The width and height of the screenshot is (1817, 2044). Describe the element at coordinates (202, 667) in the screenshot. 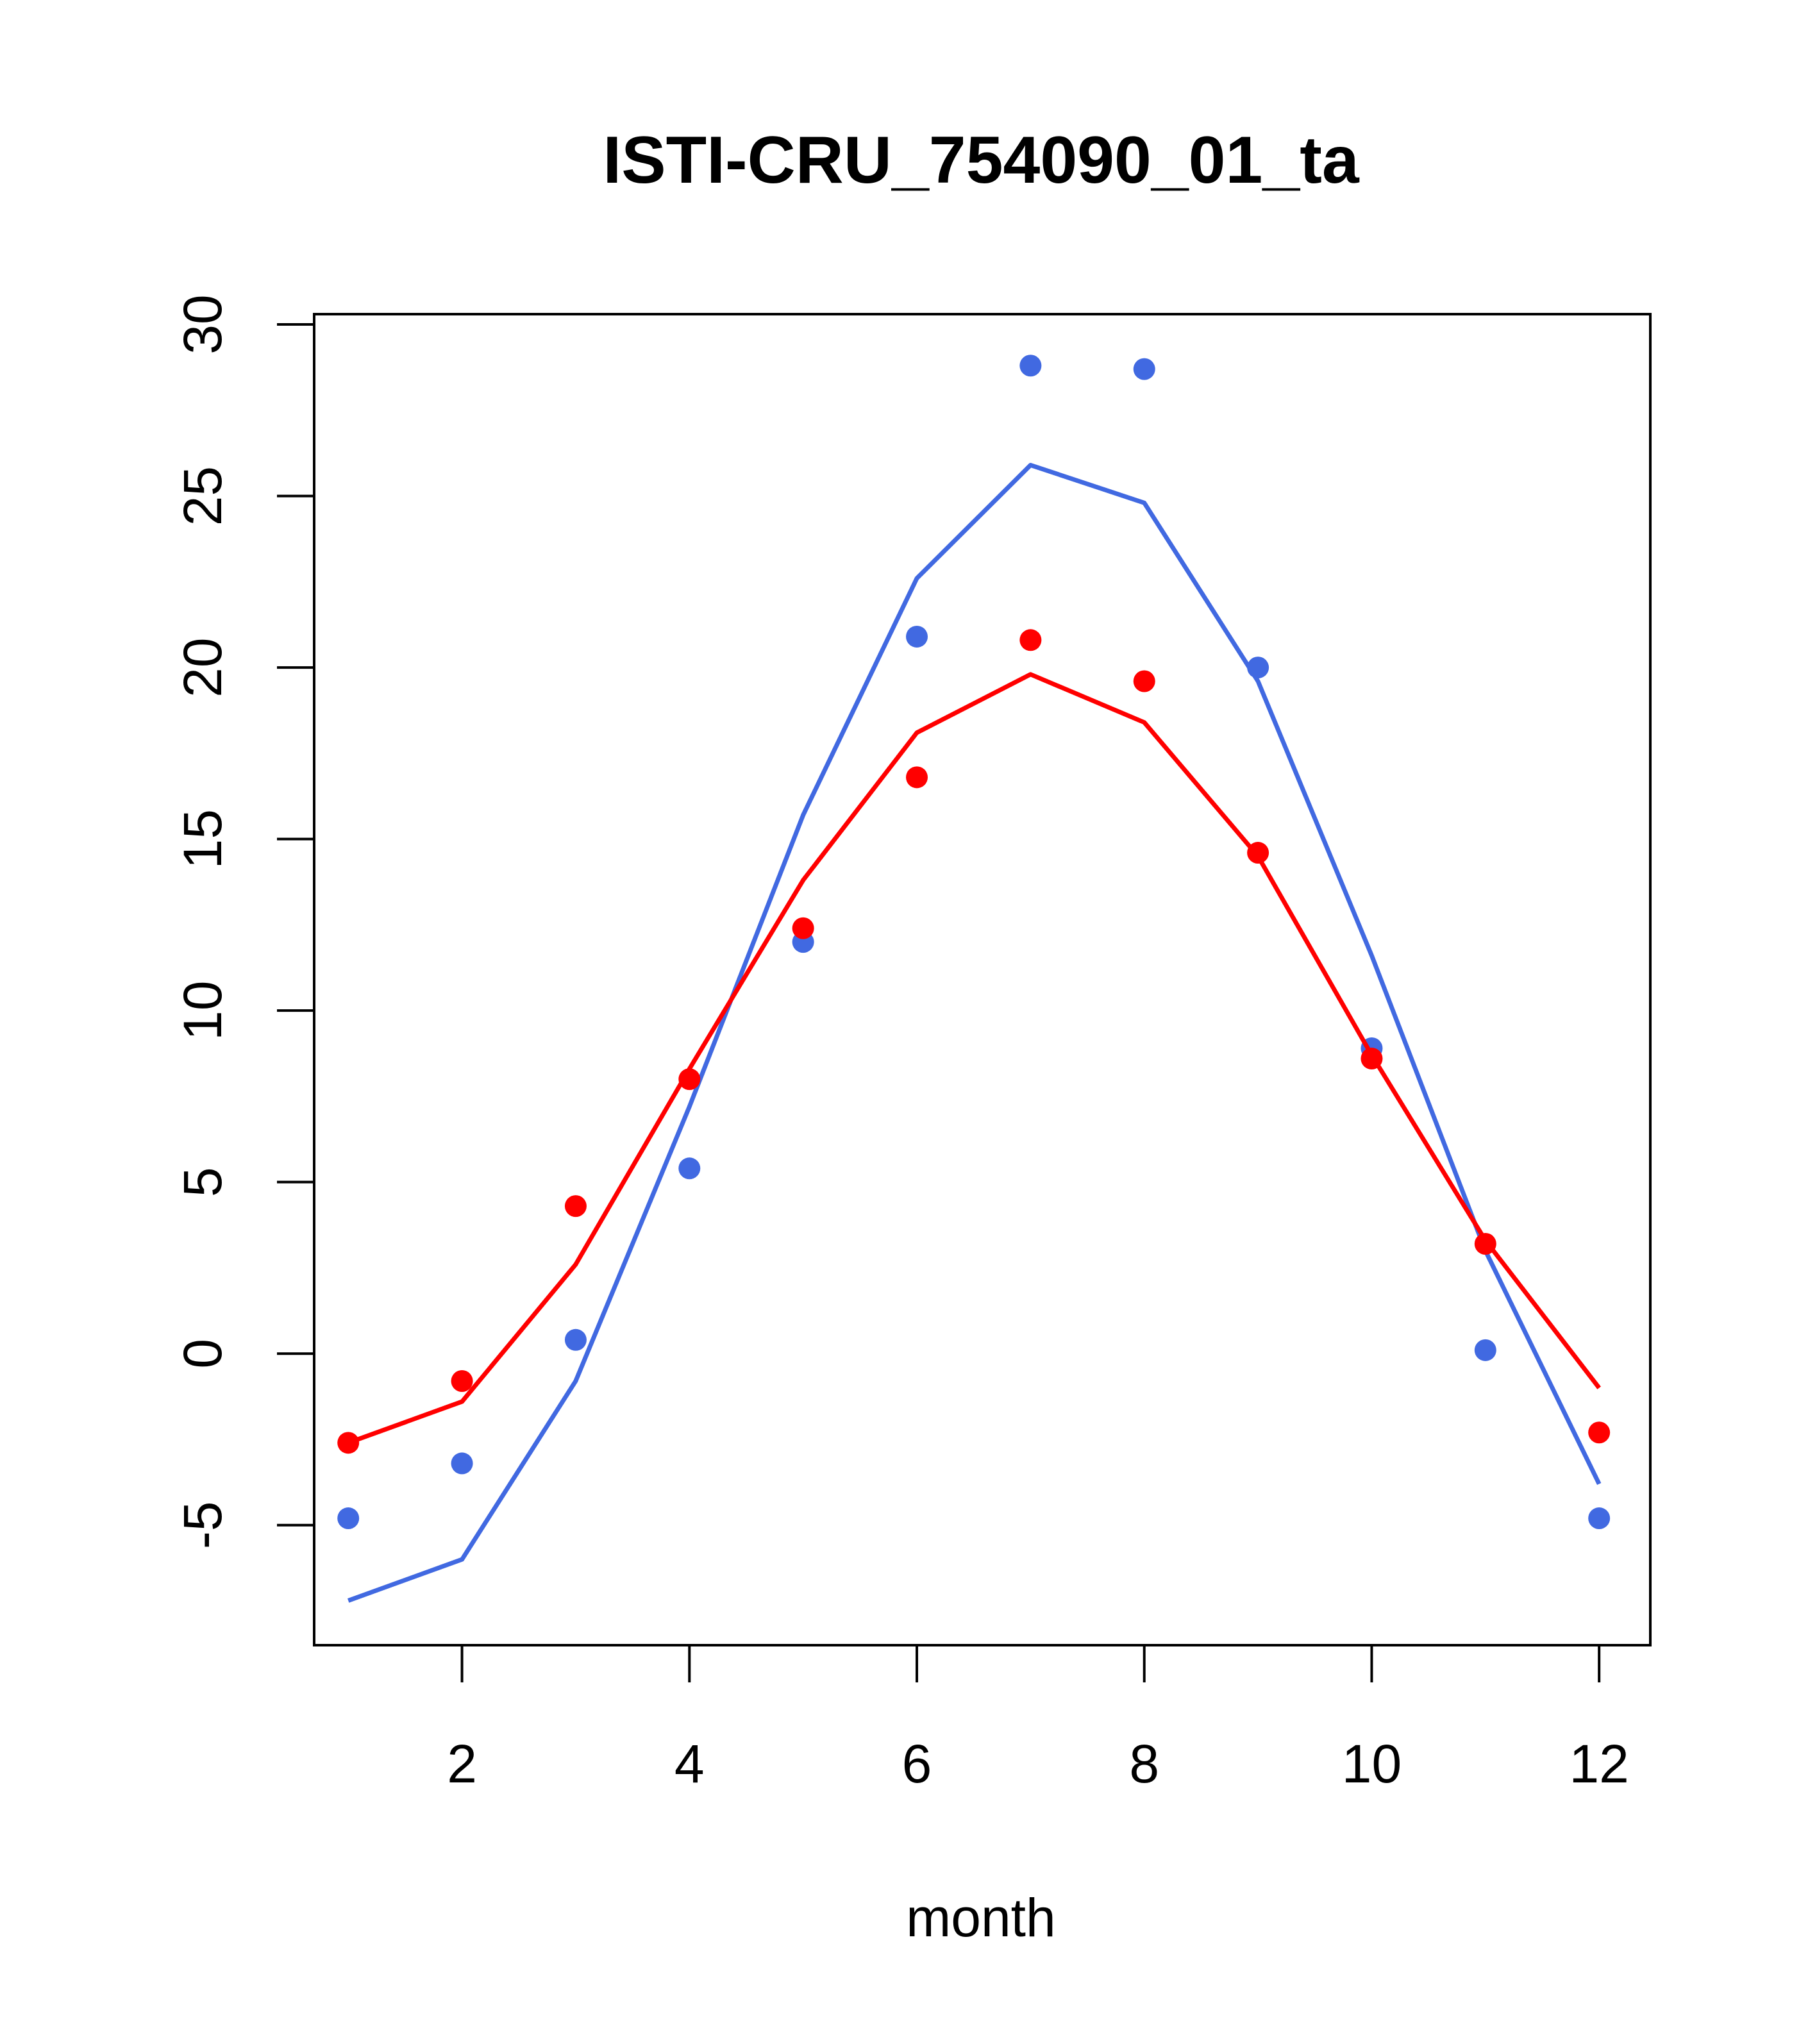

I see `y-tick-label: 20` at that location.